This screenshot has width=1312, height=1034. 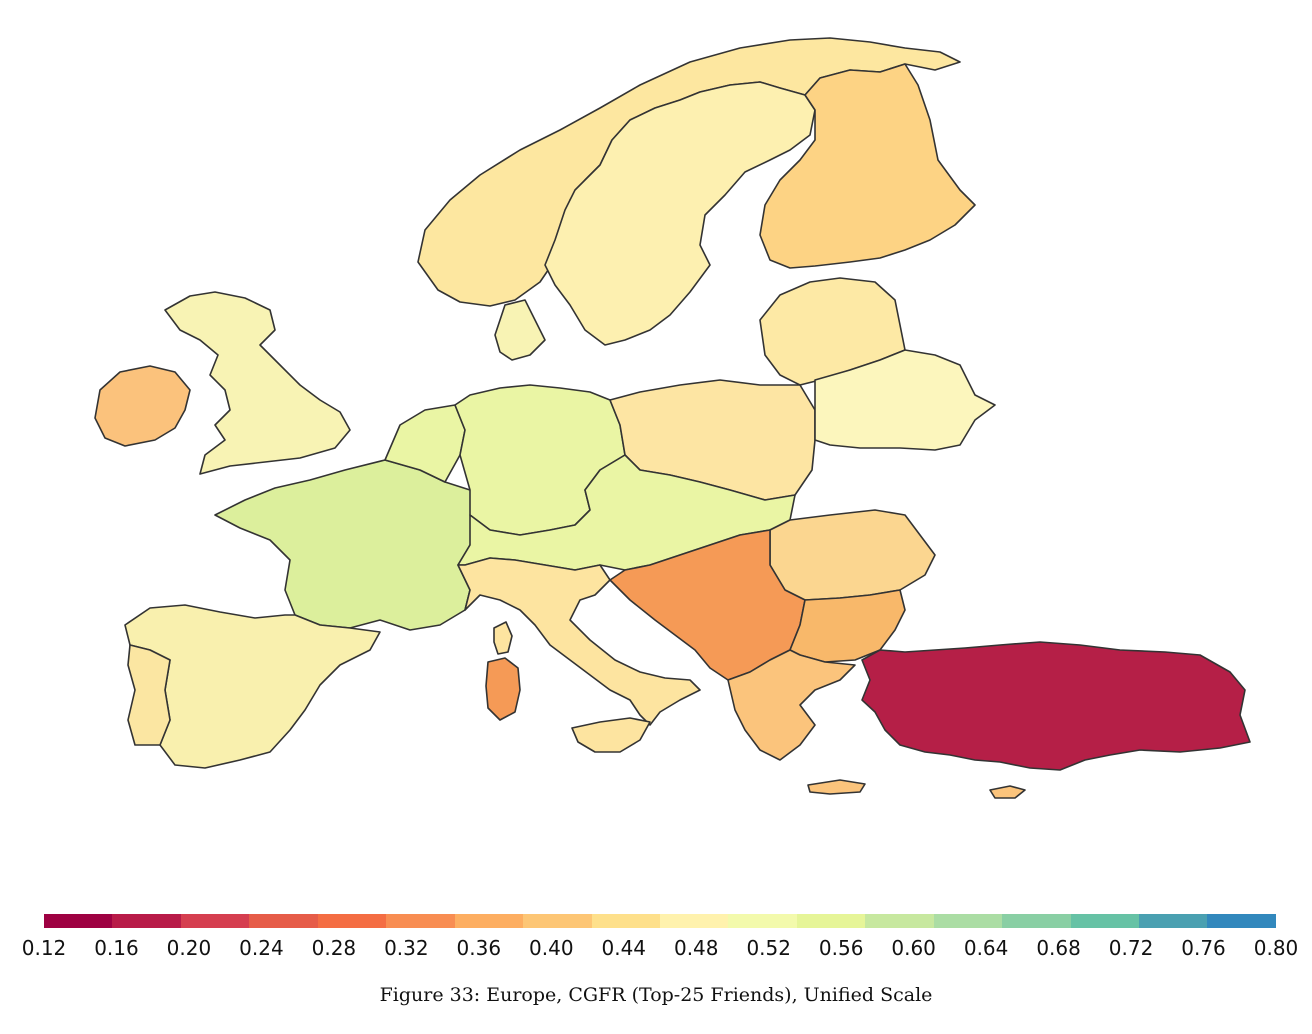 I want to click on colorbar-tick-label: 0.76, so click(x=1203, y=948).